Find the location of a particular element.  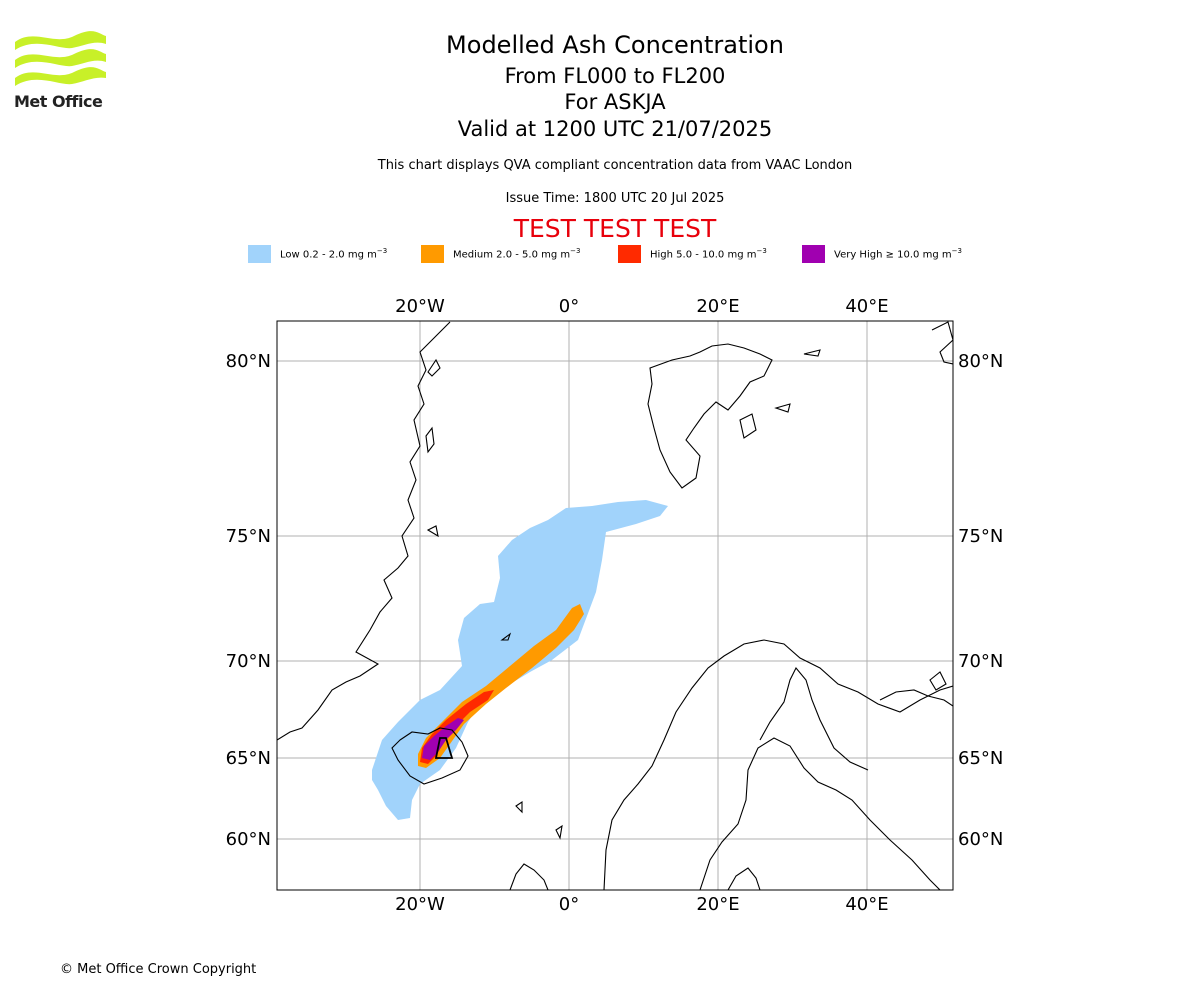

coastline-scandinavia is located at coordinates (778, 764).